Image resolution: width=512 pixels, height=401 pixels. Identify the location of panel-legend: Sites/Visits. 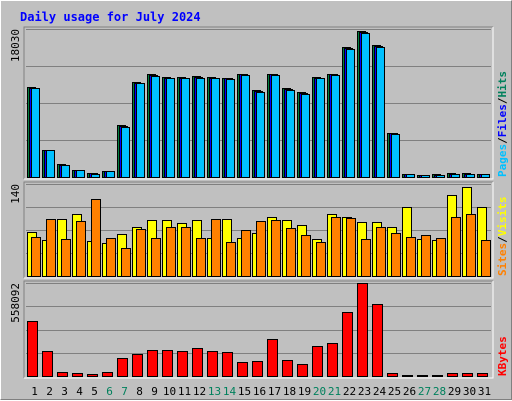
(502, 237).